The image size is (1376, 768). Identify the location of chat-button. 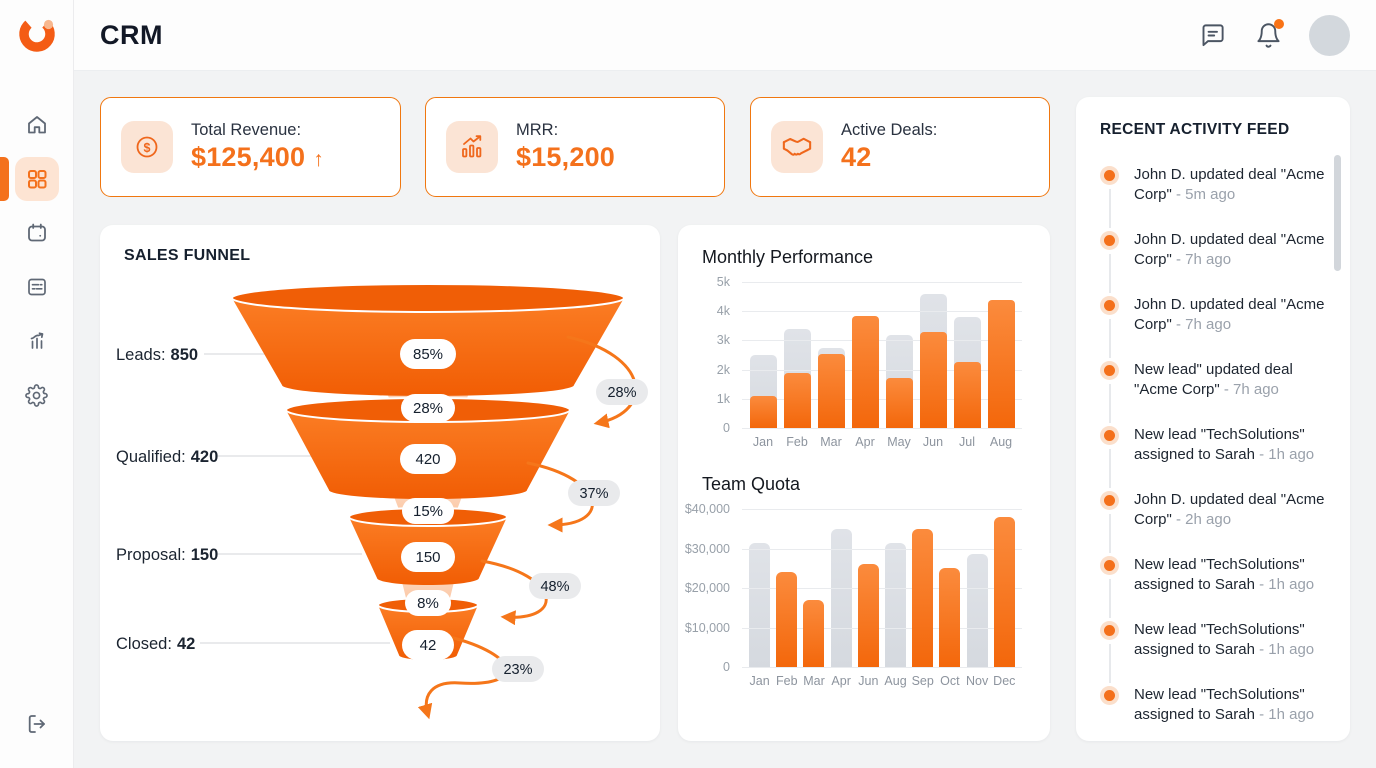
(1212, 35).